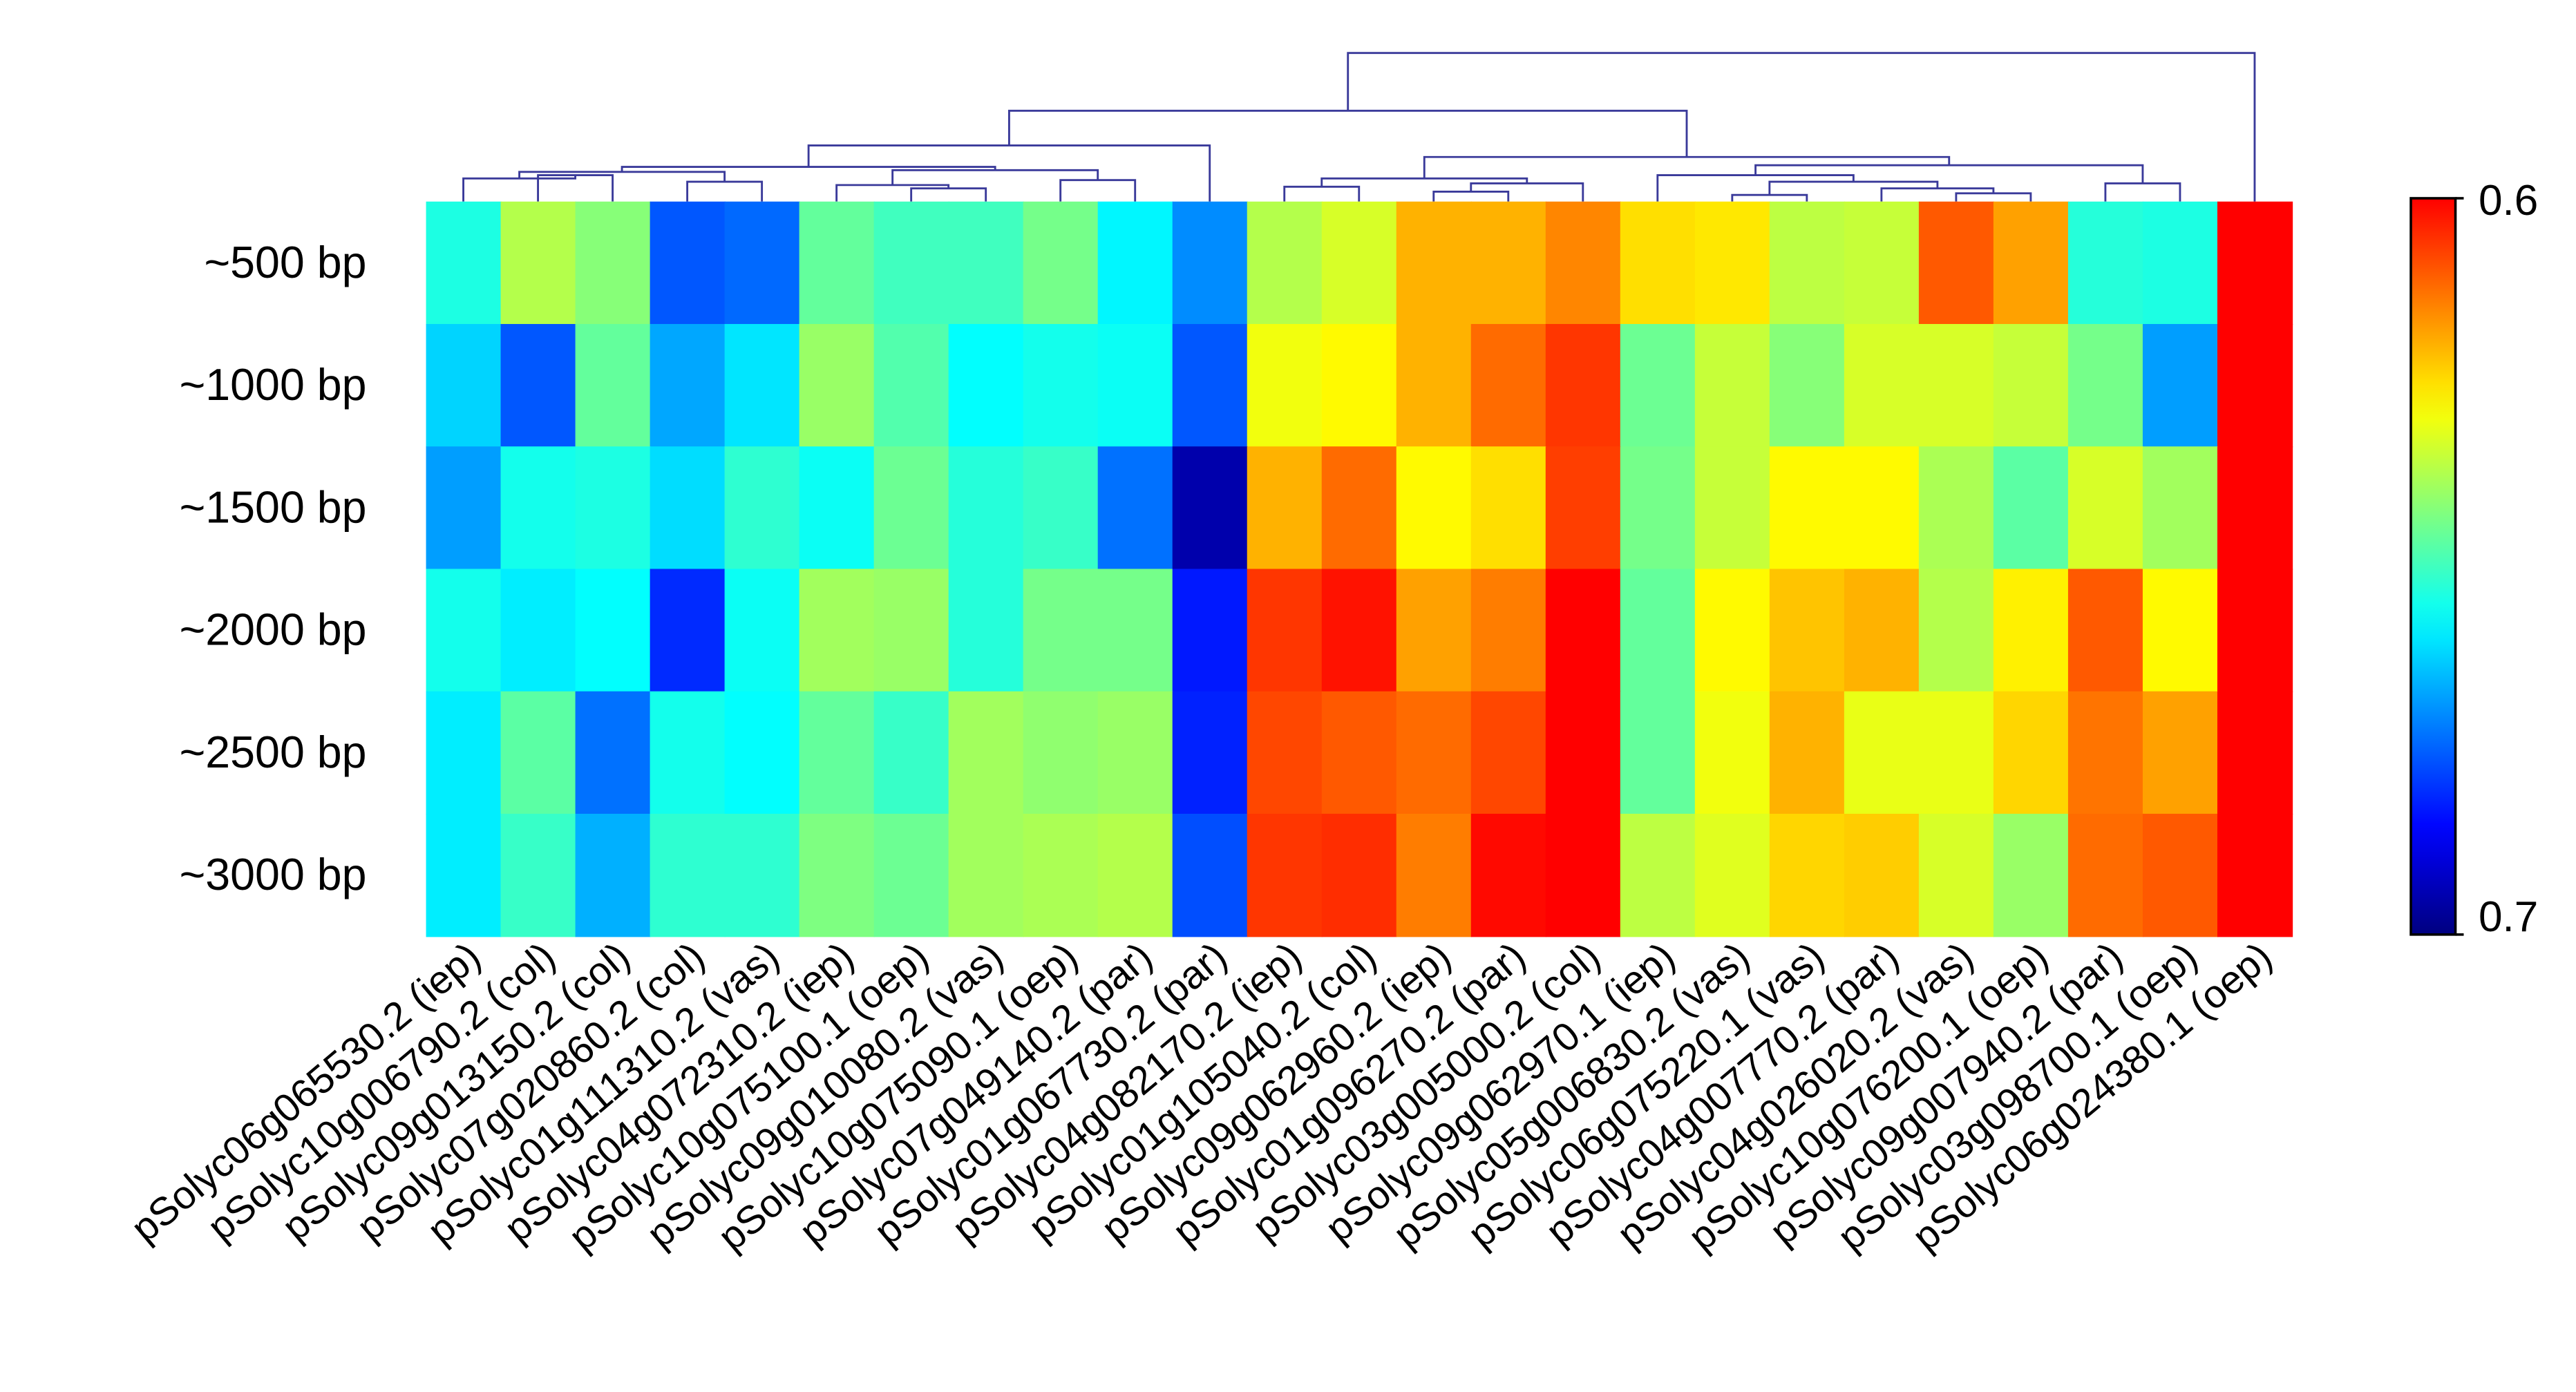 The height and width of the screenshot is (1392, 2576). What do you see at coordinates (2508, 917) in the screenshot?
I see `colorbar-tick-label: 0.7` at bounding box center [2508, 917].